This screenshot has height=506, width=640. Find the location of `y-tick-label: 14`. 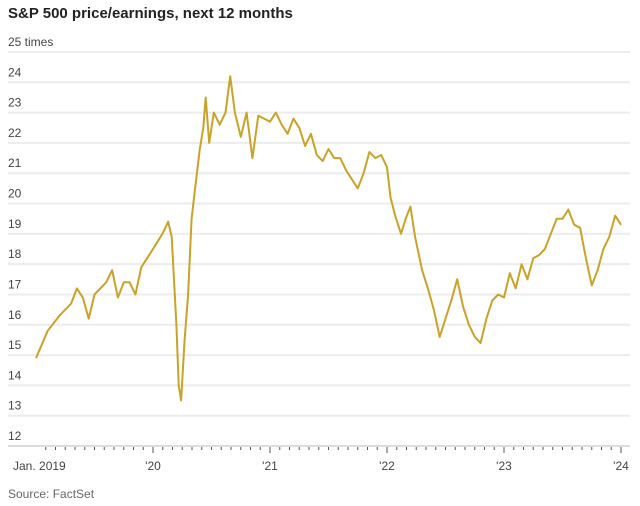

y-tick-label: 14 is located at coordinates (15, 375).